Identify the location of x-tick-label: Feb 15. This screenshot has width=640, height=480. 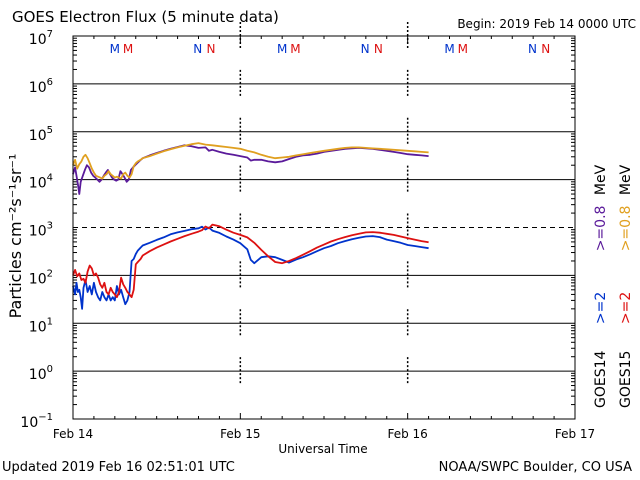
(240, 434).